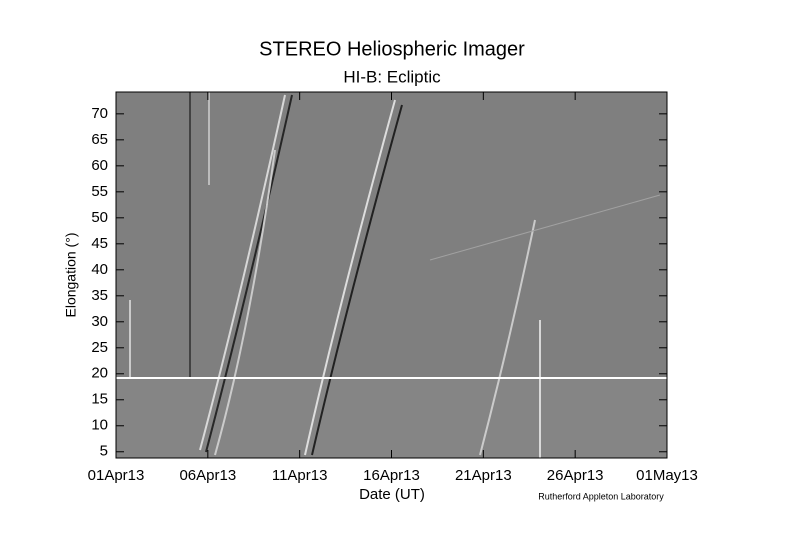 The width and height of the screenshot is (785, 538). I want to click on x-tick-label: 11Apr13, so click(300, 475).